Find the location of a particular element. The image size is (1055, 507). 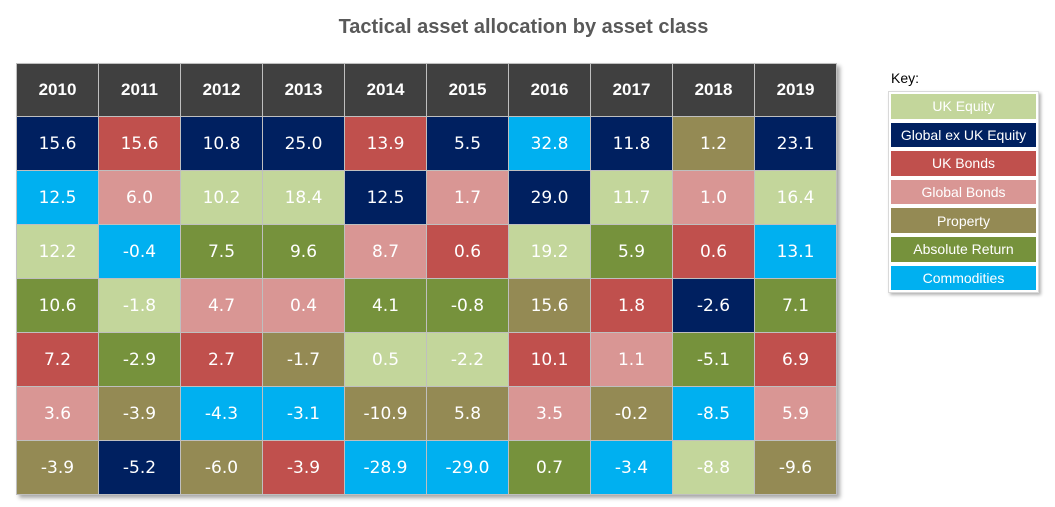

legend-item: Commodities is located at coordinates (963, 278).